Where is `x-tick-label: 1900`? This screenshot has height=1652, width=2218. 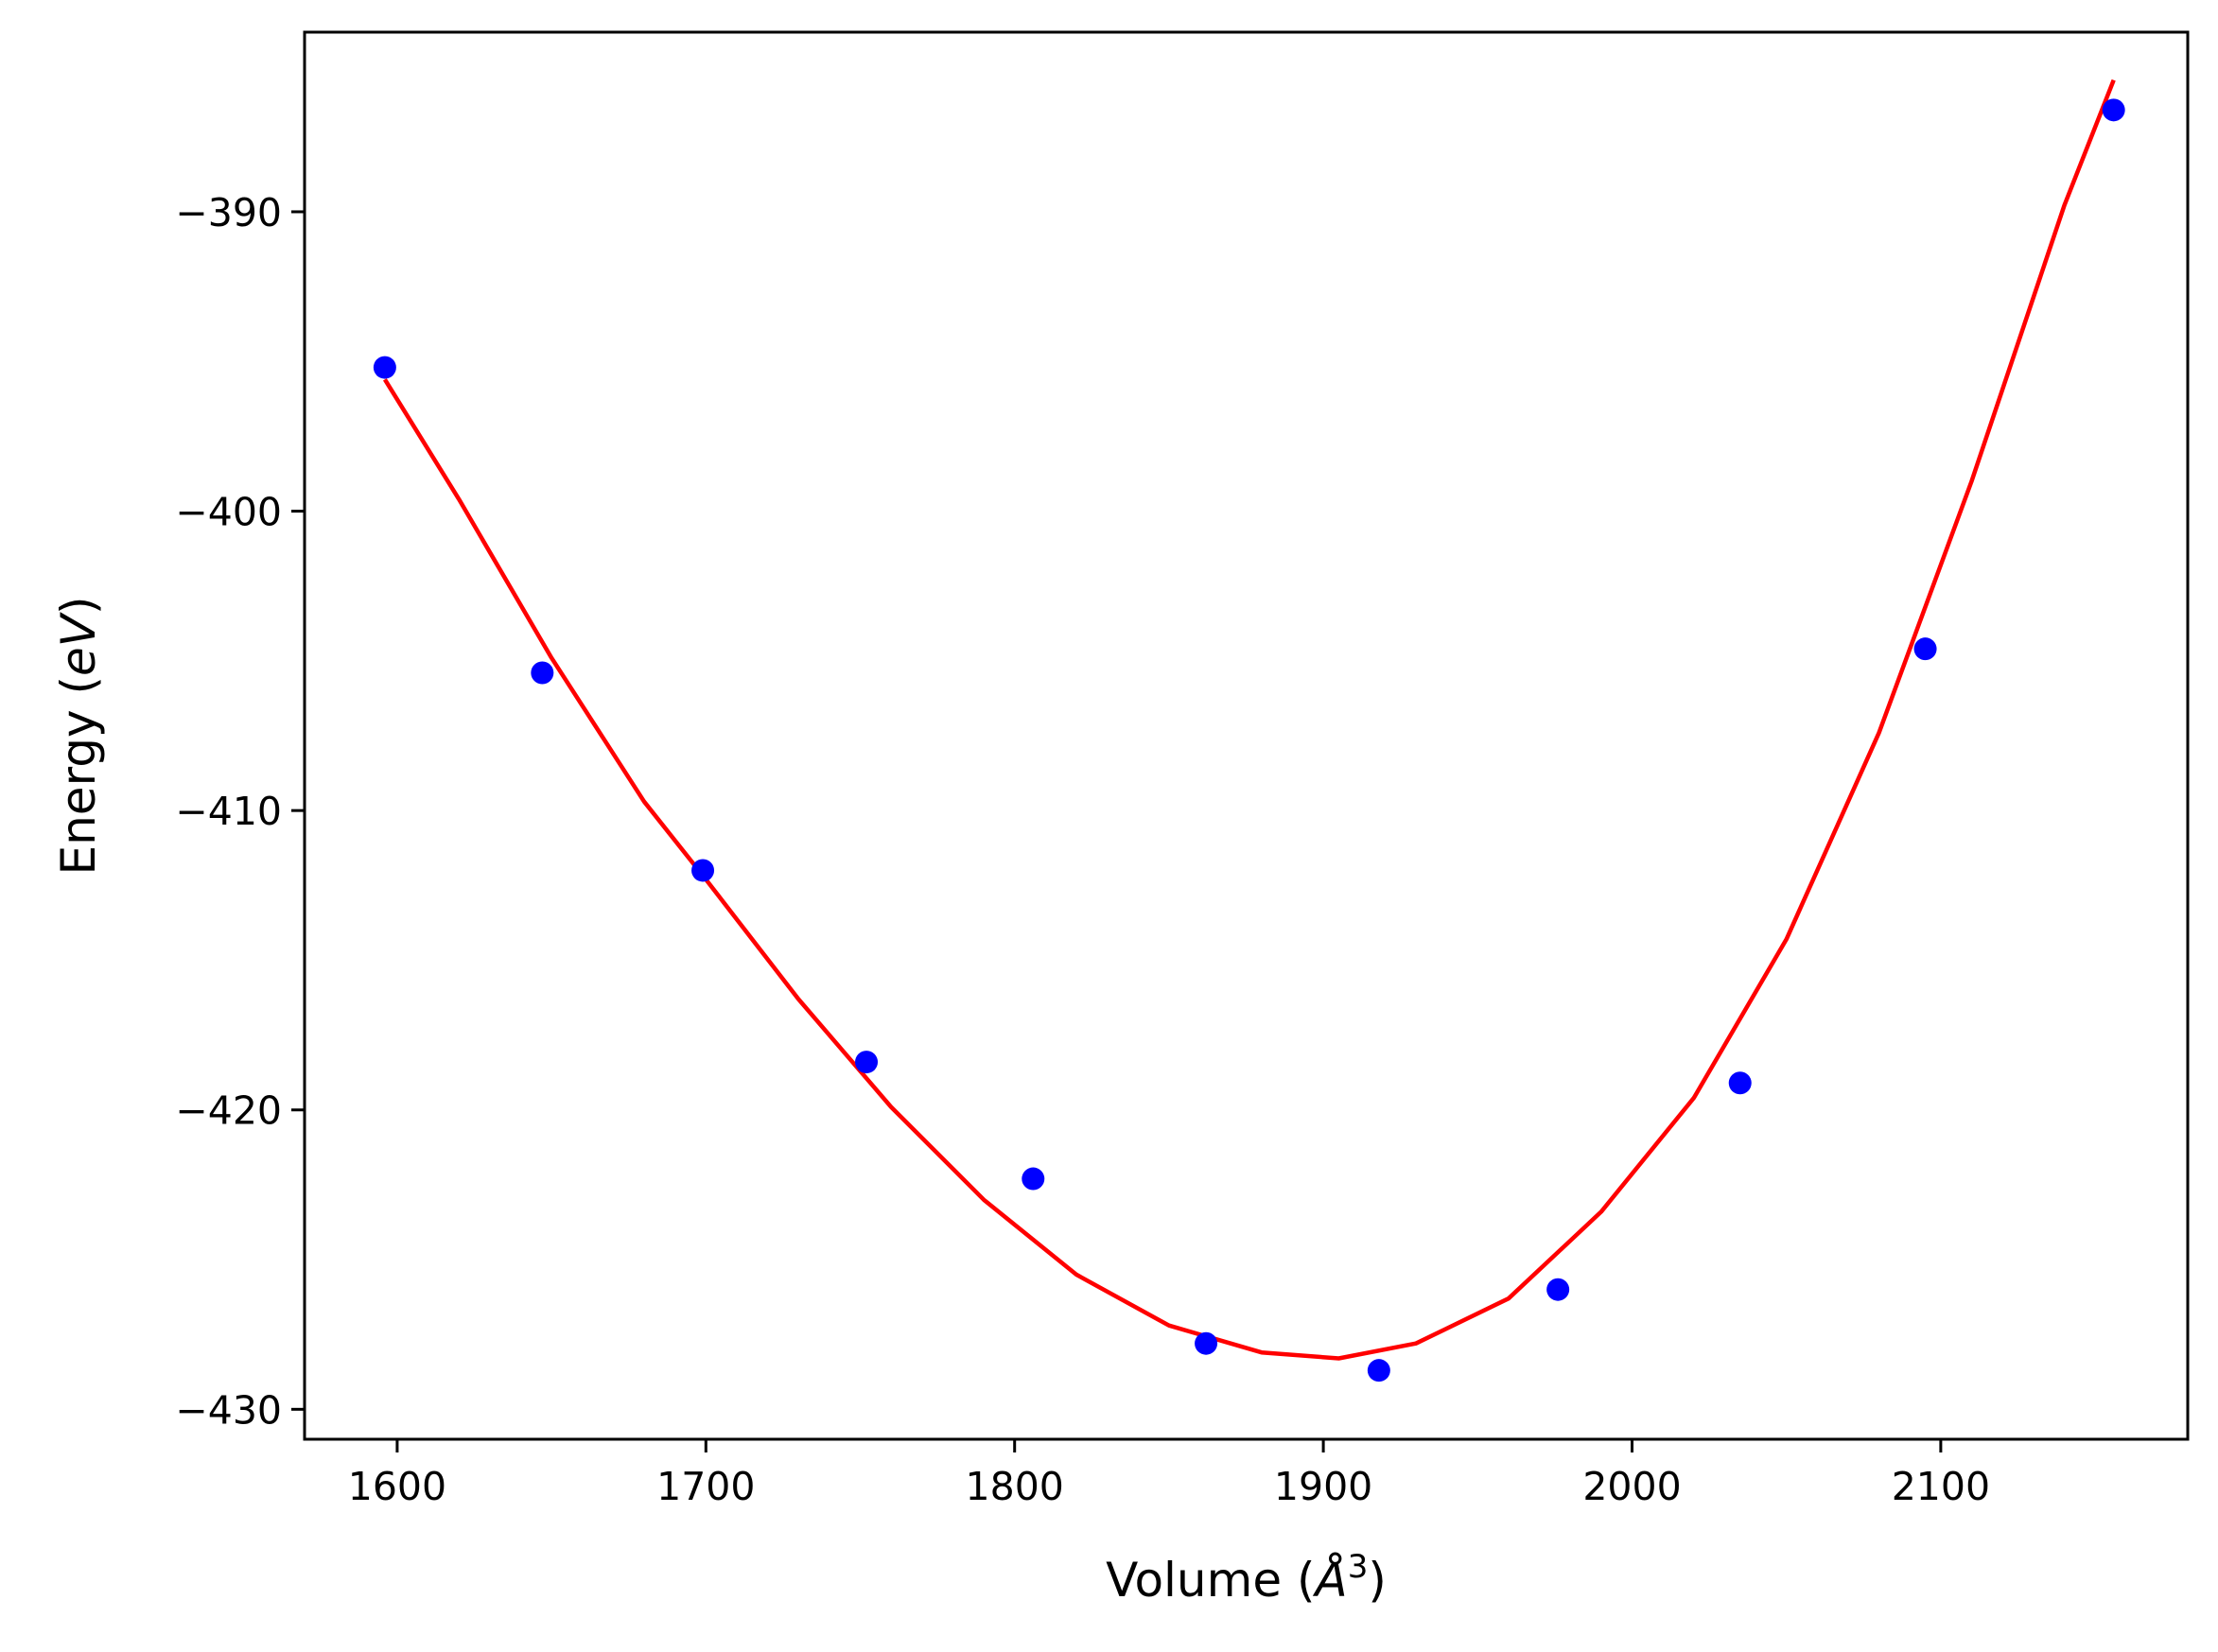 x-tick-label: 1900 is located at coordinates (1323, 1487).